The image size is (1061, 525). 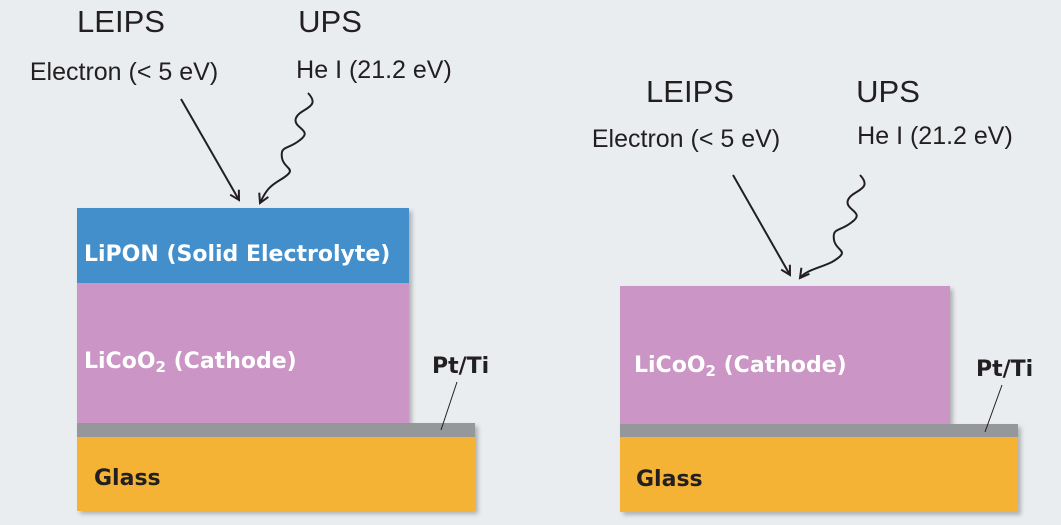 I want to click on right-ups-title: UPS, so click(x=888, y=91).